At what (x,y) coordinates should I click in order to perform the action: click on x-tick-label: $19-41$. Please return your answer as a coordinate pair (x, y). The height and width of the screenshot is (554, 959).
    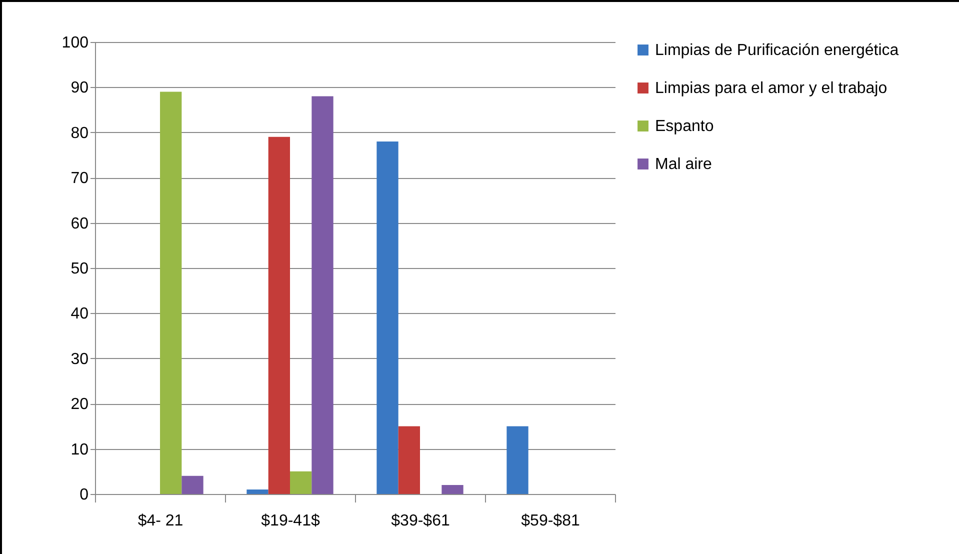
    Looking at the image, I should click on (290, 521).